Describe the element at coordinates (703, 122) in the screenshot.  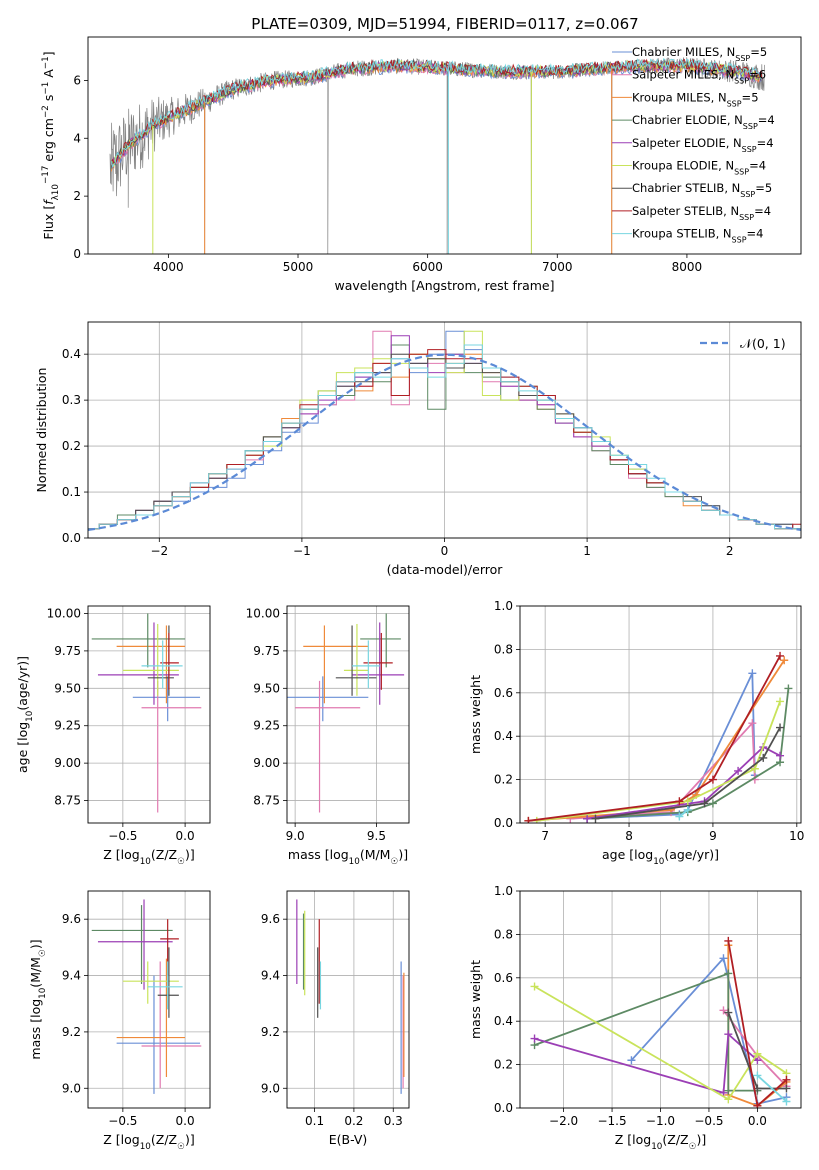
I see `legend-entry: Chabrier ELODIE, NSSP=4` at that location.